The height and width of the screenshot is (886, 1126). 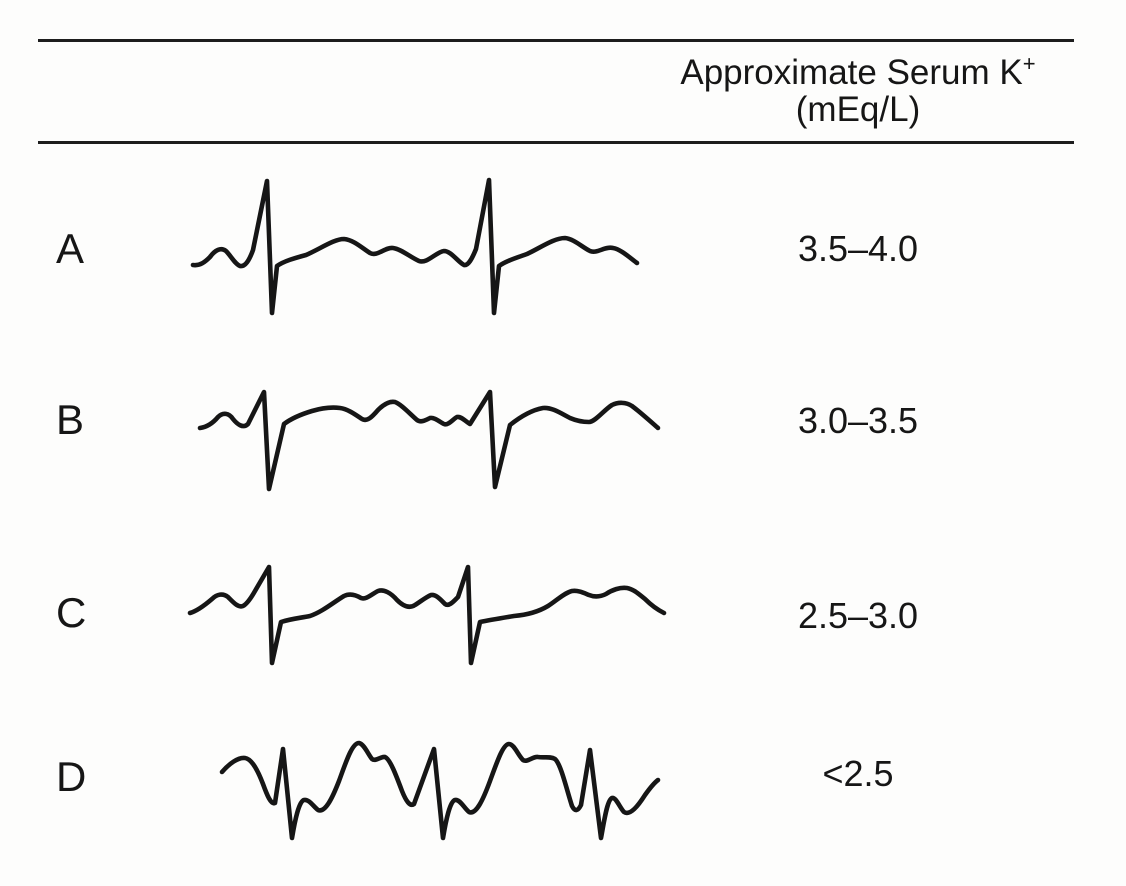 I want to click on top-rule, so click(x=556, y=40).